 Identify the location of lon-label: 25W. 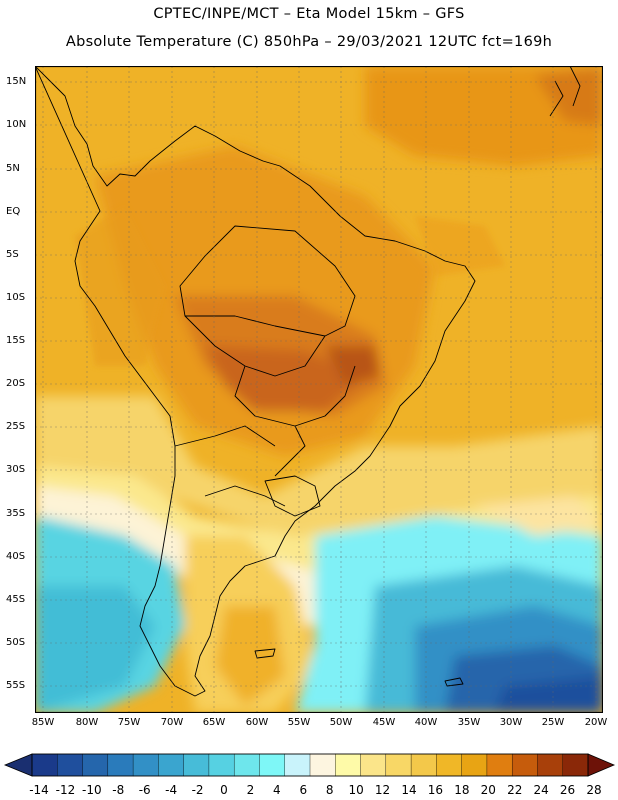
(553, 722).